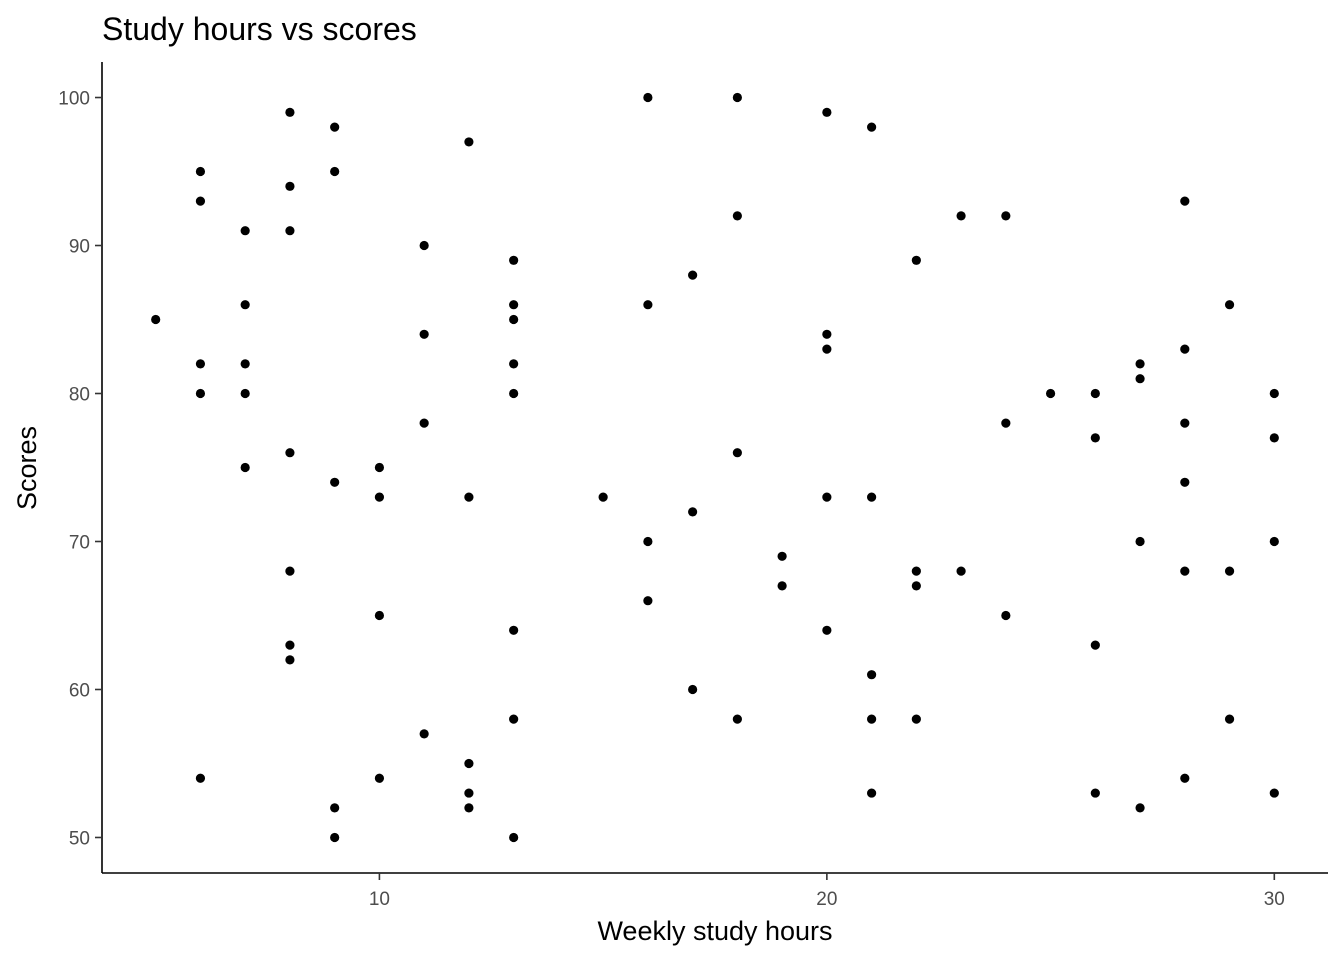 Image resolution: width=1344 pixels, height=960 pixels. What do you see at coordinates (79, 838) in the screenshot?
I see `y-tick-label: 50` at bounding box center [79, 838].